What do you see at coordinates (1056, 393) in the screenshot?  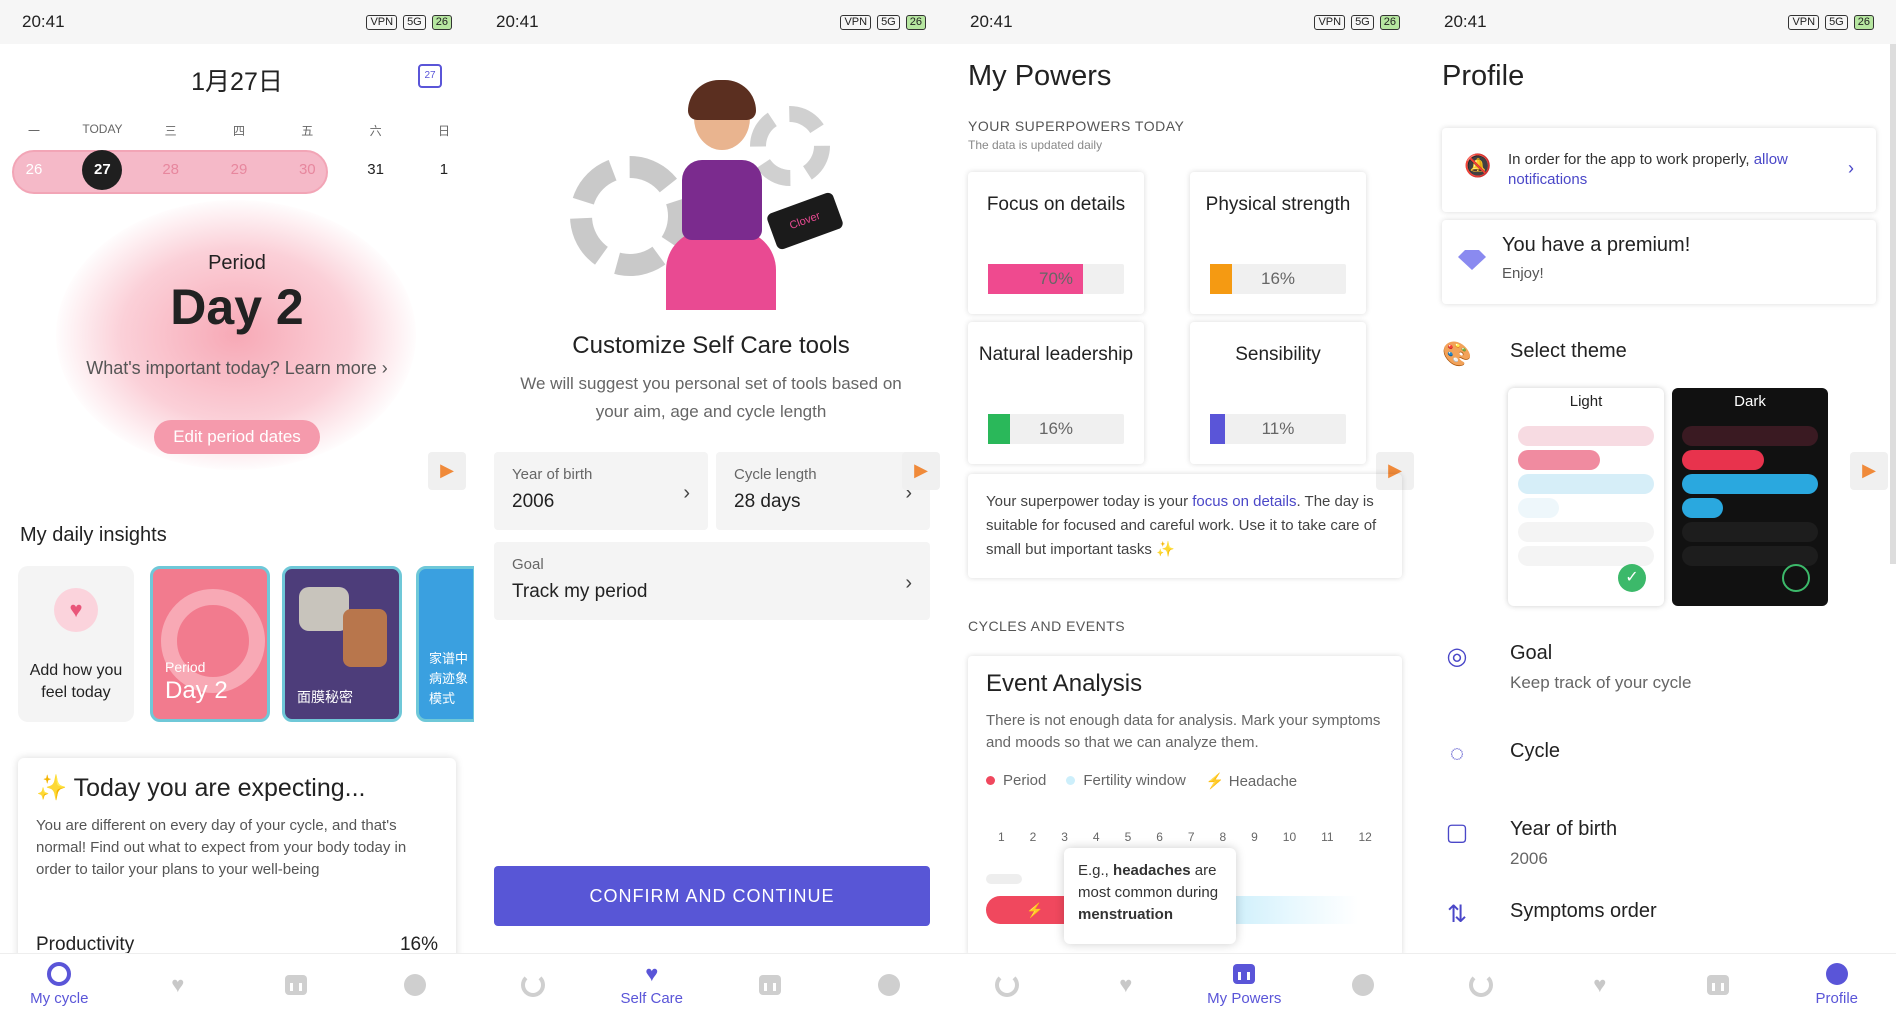 I see `power-card: Natural leadership 16%` at bounding box center [1056, 393].